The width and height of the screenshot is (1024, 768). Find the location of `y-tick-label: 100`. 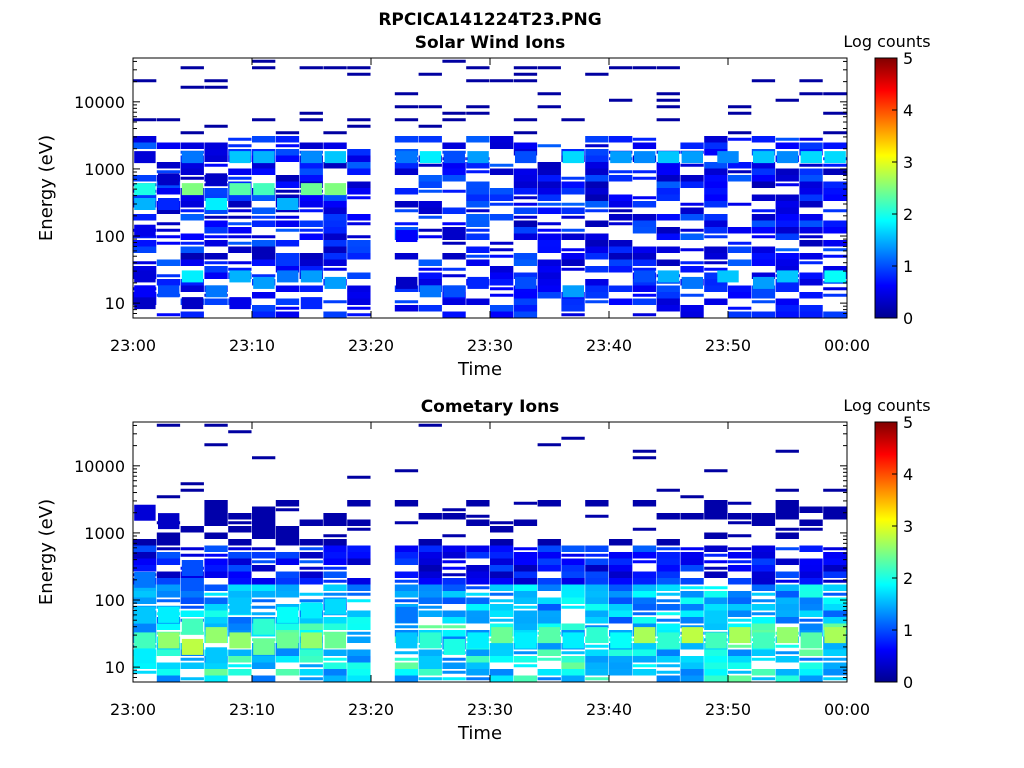

y-tick-label: 100 is located at coordinates (109, 236).